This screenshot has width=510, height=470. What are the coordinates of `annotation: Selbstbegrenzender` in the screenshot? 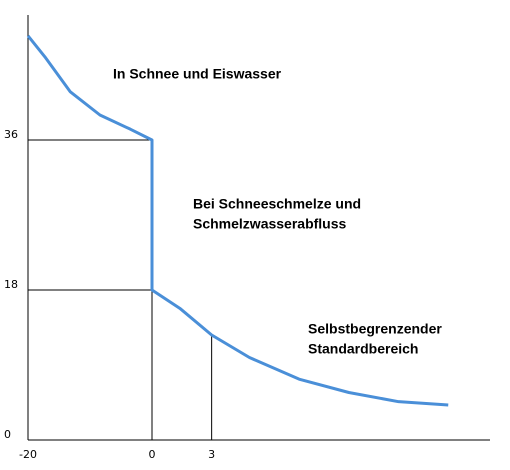 It's located at (375, 329).